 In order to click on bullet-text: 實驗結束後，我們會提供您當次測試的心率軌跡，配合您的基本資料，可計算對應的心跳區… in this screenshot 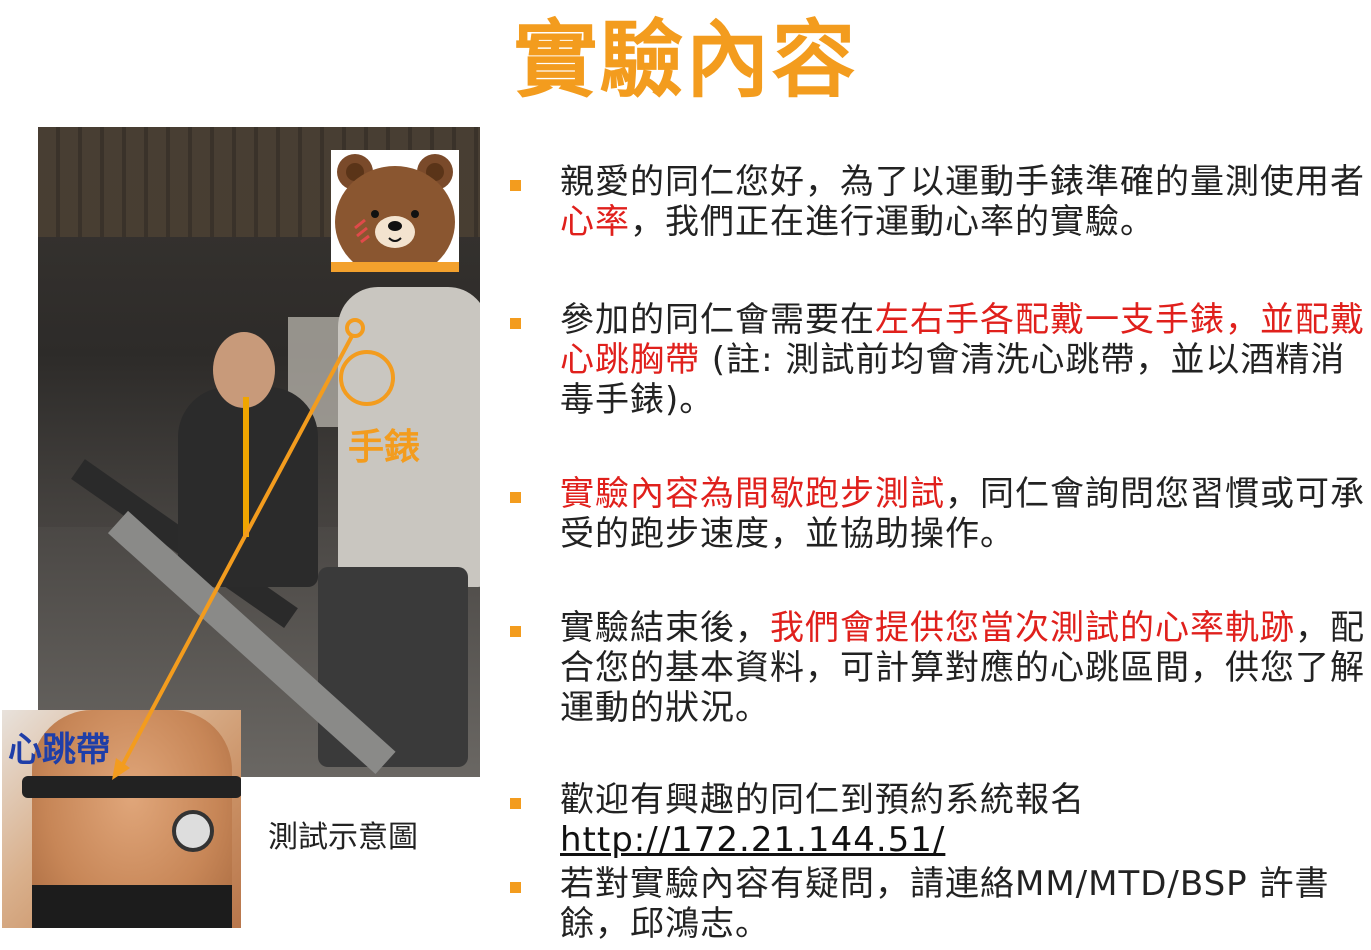, I will do `click(963, 668)`.